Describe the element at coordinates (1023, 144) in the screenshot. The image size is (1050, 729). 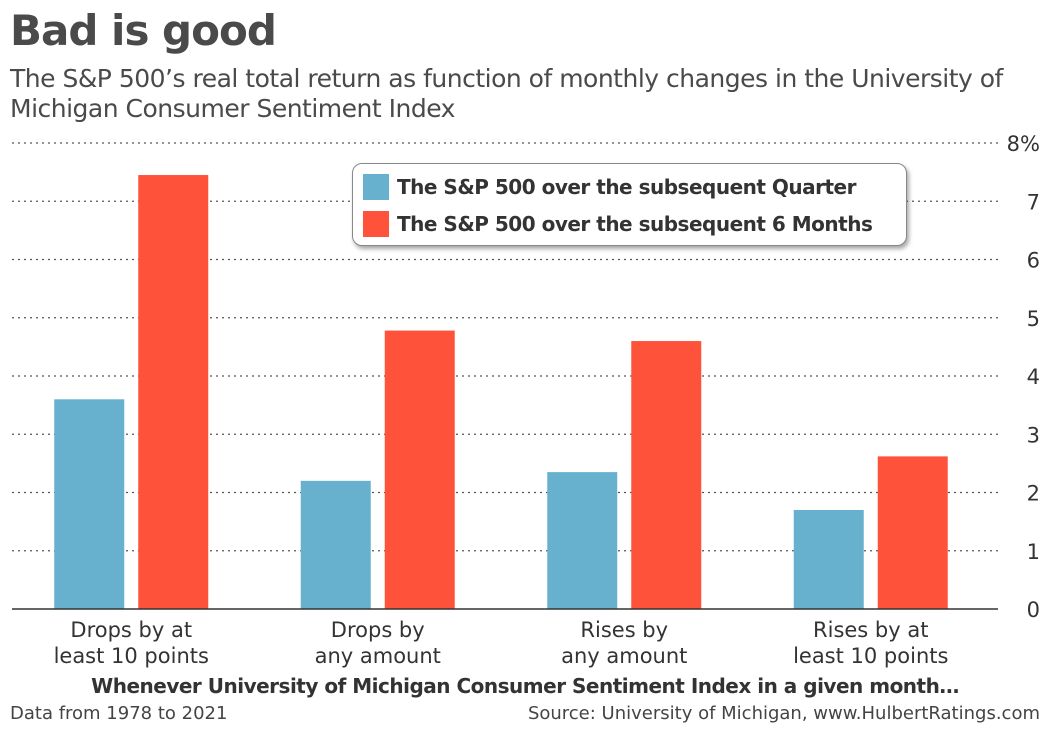
I see `y-tick-label: 8%` at that location.